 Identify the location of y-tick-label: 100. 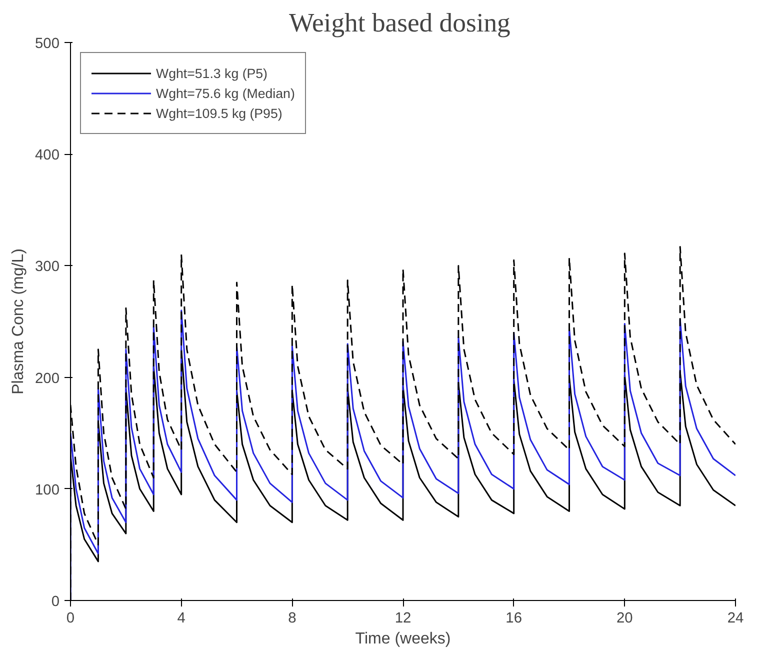
(47, 490).